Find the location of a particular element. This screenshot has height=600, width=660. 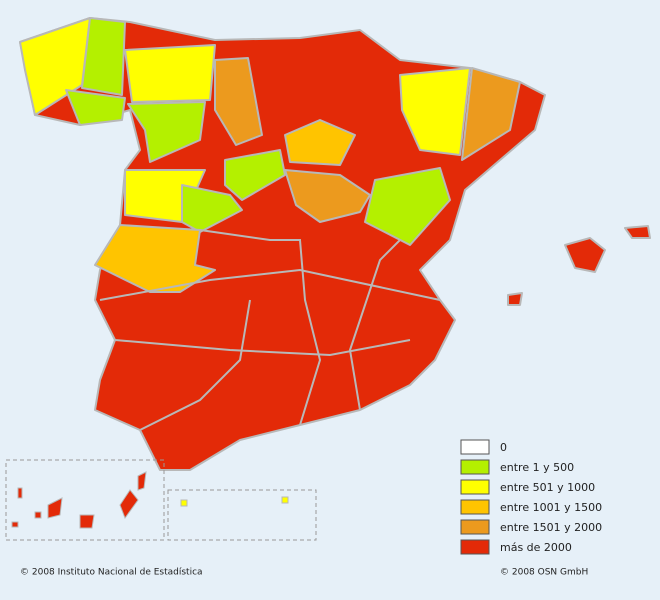

copyright-right: © 2008 OSN GmbH is located at coordinates (544, 573).